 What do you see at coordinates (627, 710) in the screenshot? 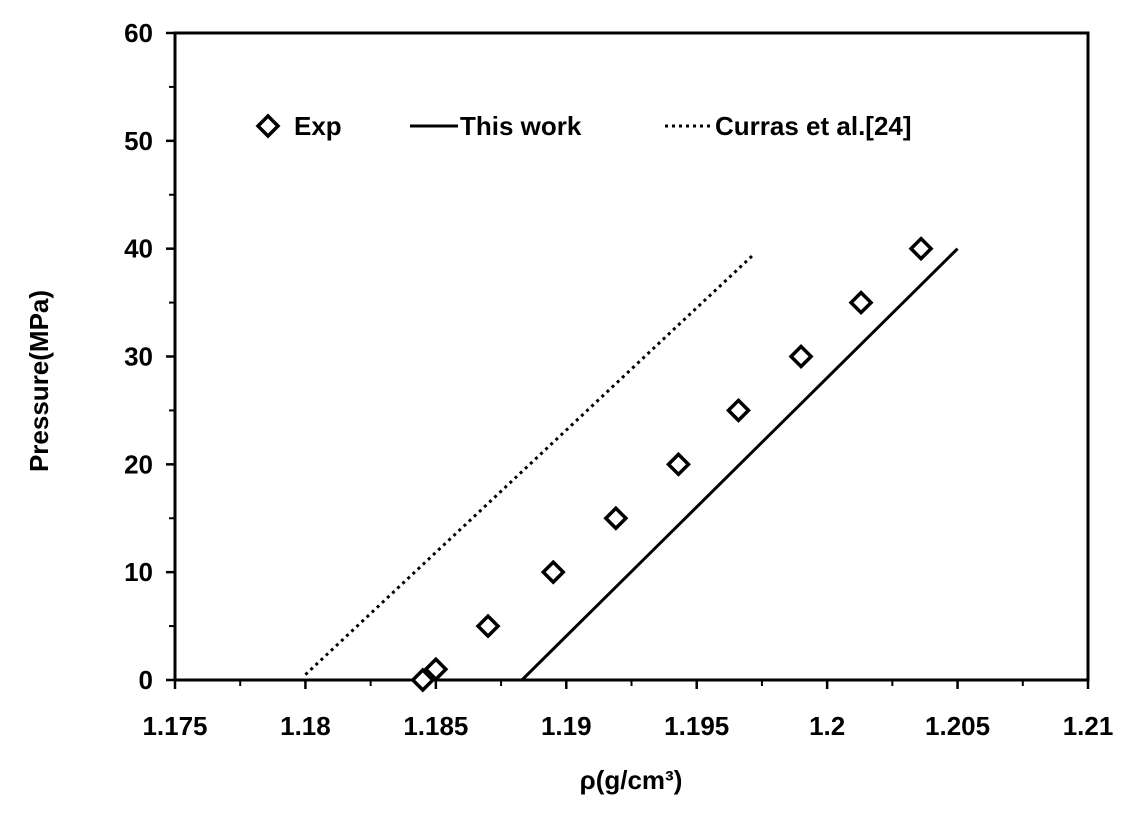
I see `x-axis-ticks: 1.175 1.18 1.185 1.19 1.195 1.2 1.205 1.21` at bounding box center [627, 710].